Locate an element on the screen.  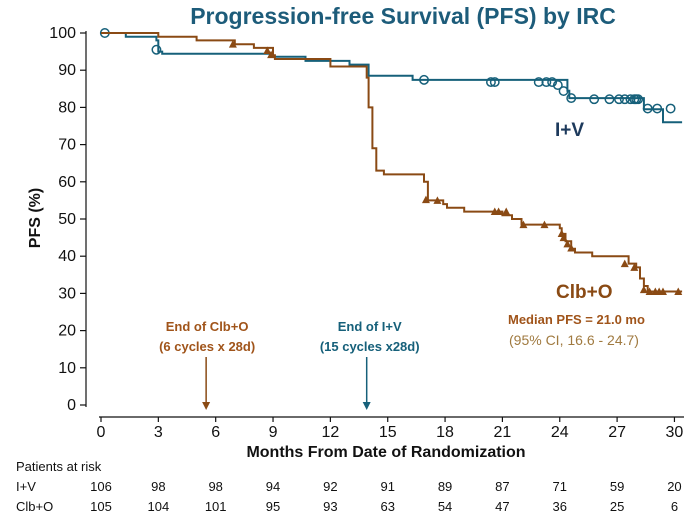
x-tick-label: 24 is located at coordinates (560, 432).